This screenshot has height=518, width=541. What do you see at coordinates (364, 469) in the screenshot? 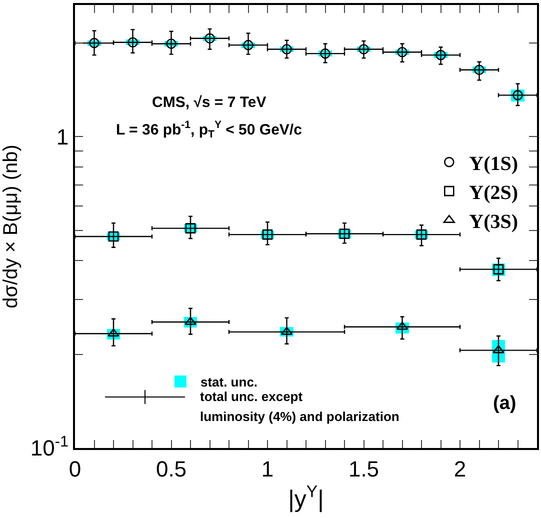
I see `x-tick-label: 1.5` at bounding box center [364, 469].